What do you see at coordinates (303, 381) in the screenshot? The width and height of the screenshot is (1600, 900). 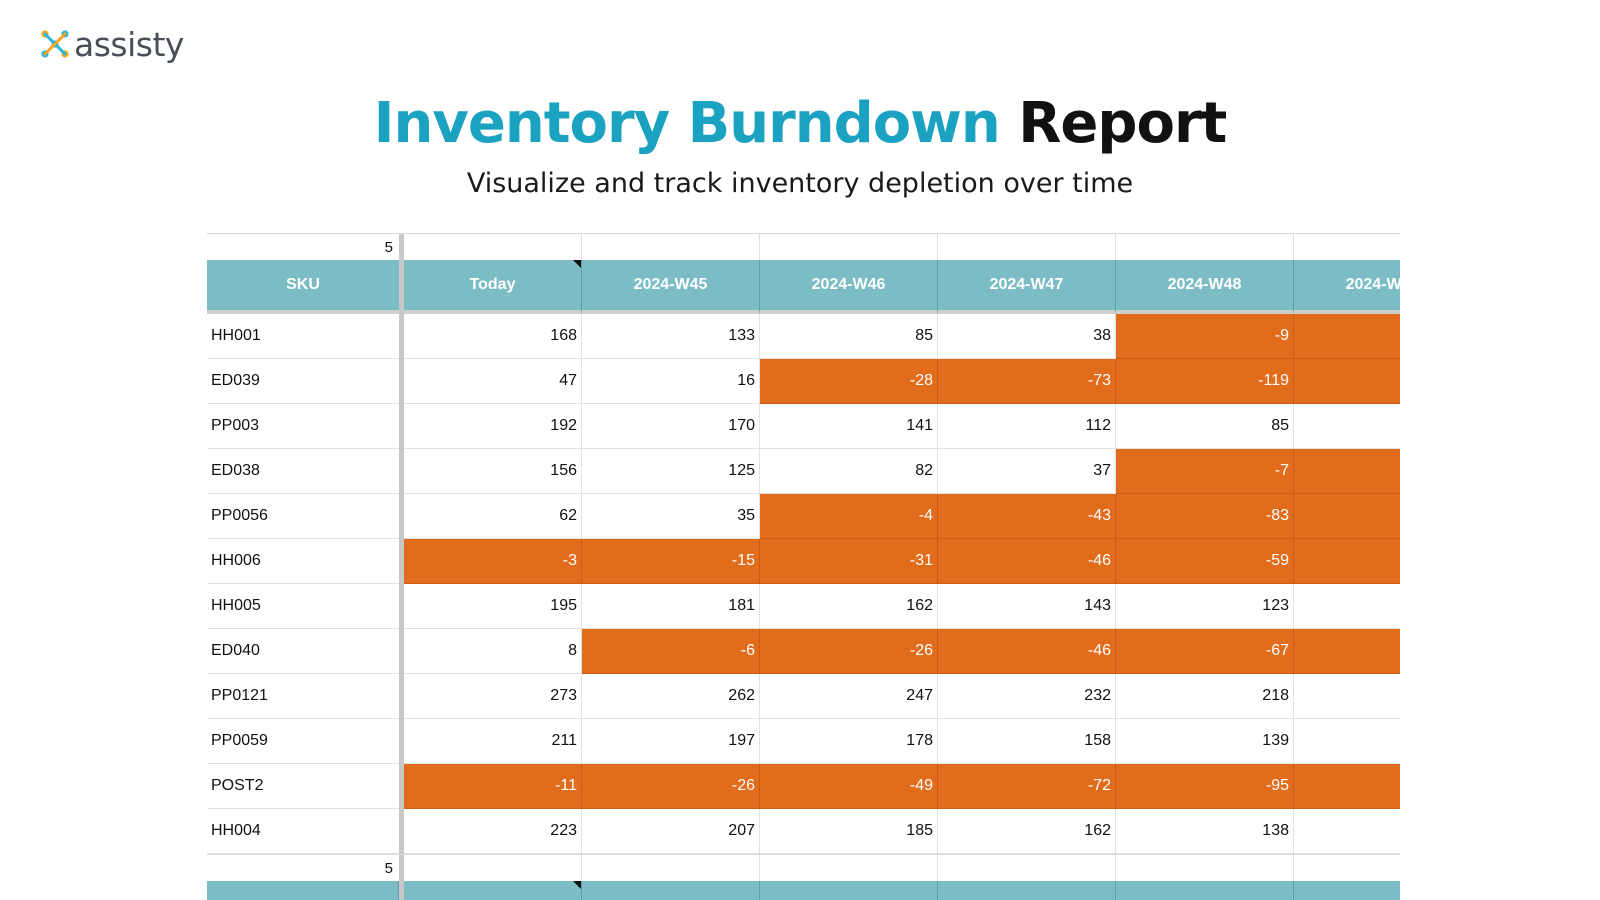 I see `sku-cell: ED039` at bounding box center [303, 381].